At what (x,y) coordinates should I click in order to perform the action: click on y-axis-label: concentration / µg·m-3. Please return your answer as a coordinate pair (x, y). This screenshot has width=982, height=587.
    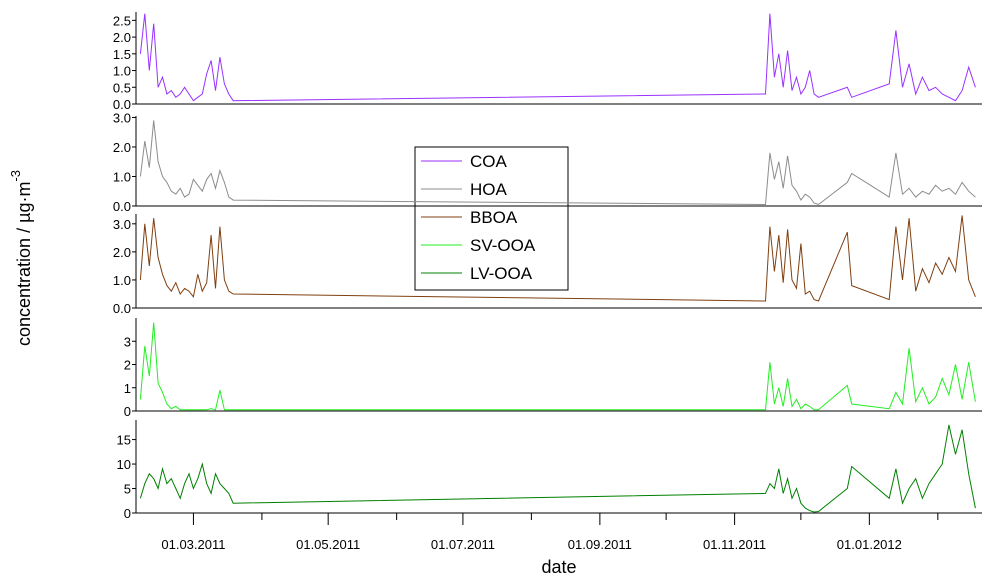
    Looking at the image, I should click on (21, 258).